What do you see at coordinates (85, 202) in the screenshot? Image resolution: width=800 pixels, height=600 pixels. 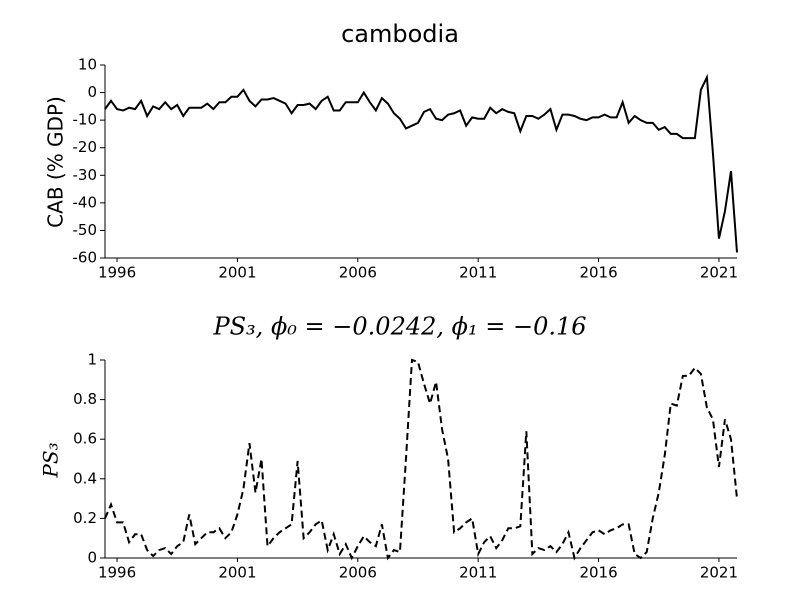 I see `y-tick-label: -40` at bounding box center [85, 202].